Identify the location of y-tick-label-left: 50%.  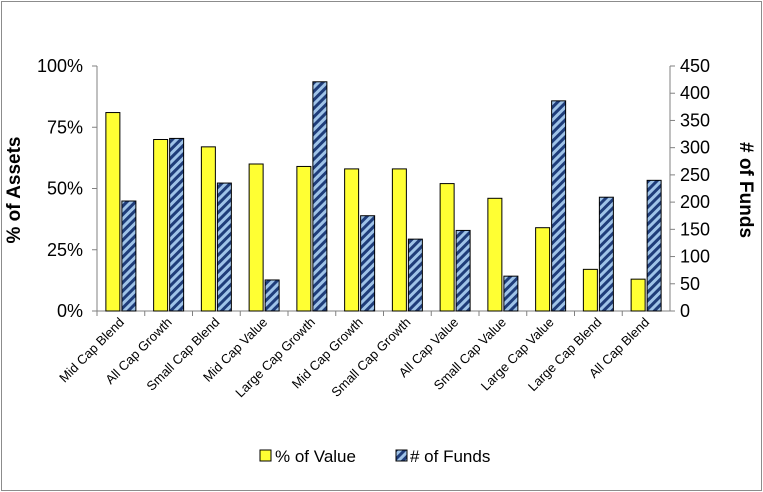
(65, 189).